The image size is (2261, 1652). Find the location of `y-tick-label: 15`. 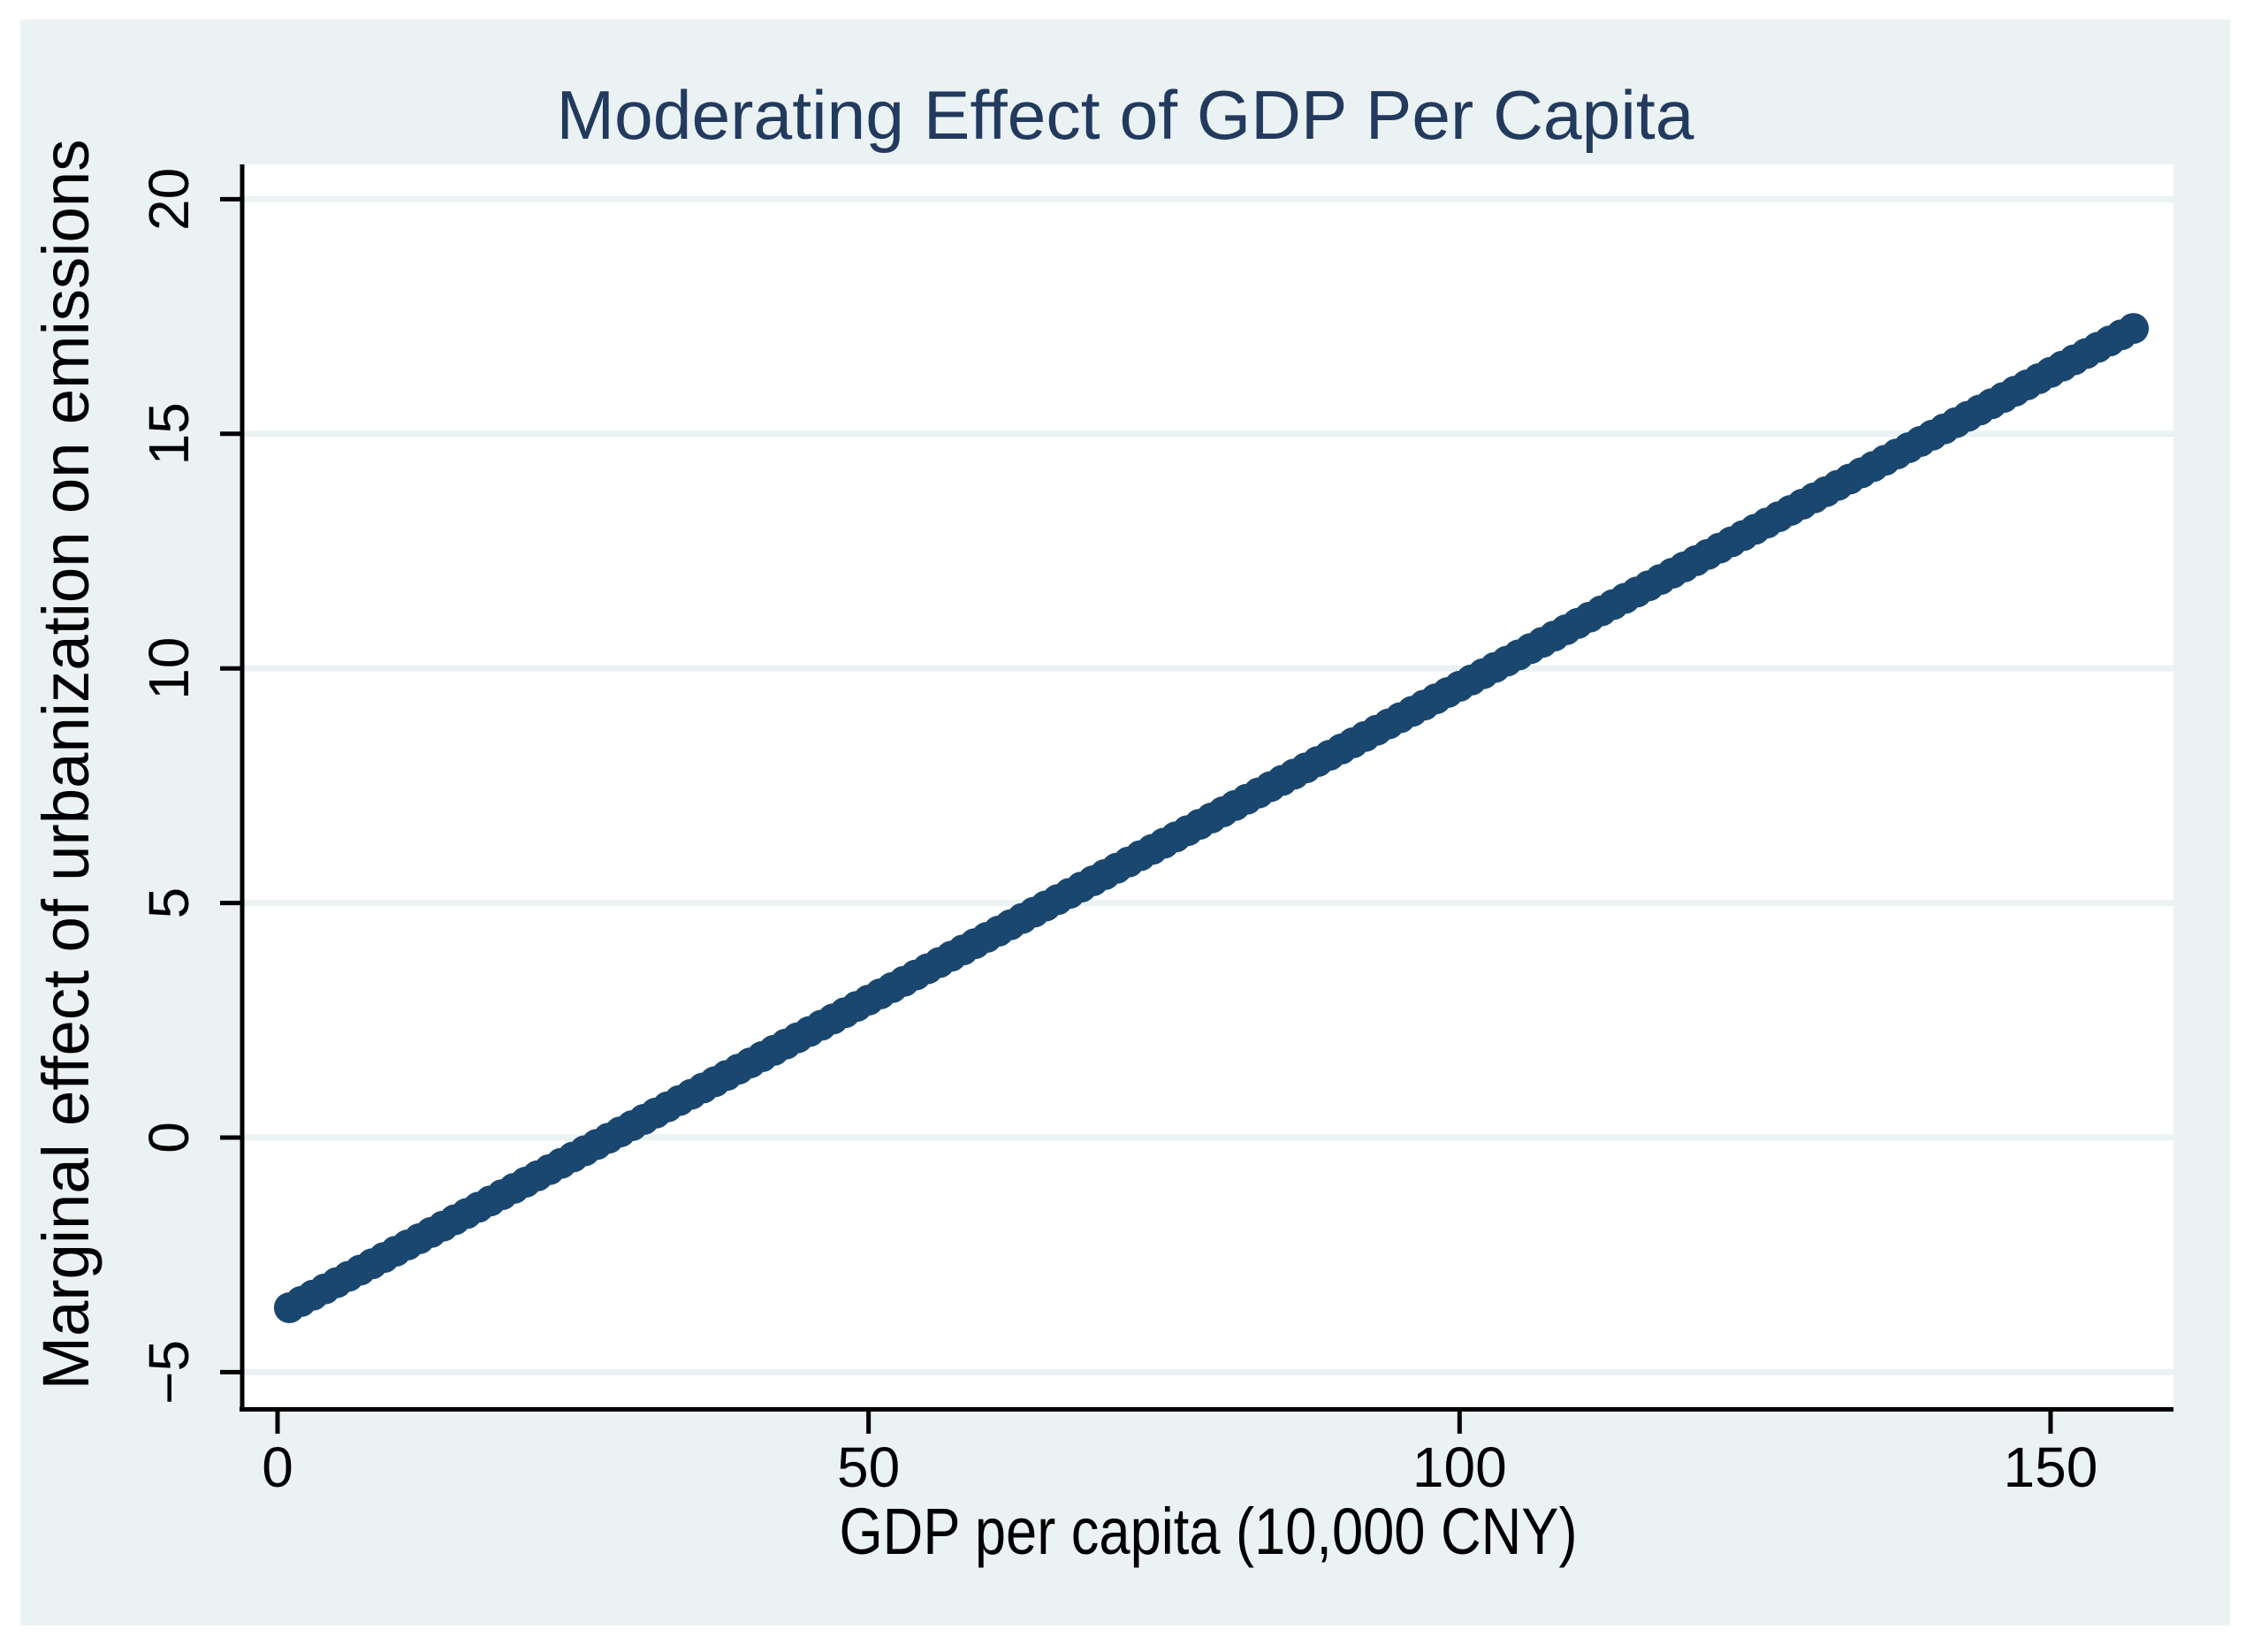

y-tick-label: 15 is located at coordinates (169, 434).